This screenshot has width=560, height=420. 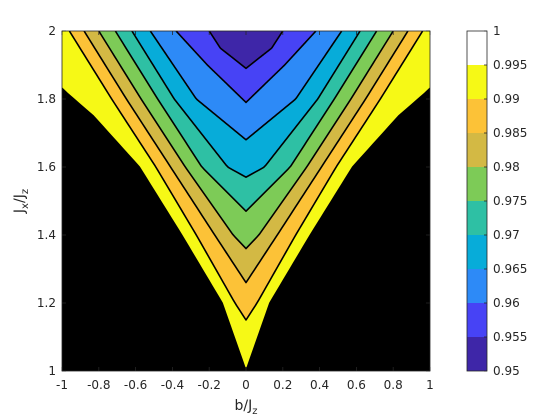 What do you see at coordinates (506, 371) in the screenshot?
I see `colorbar-tick-label: 0.95` at bounding box center [506, 371].